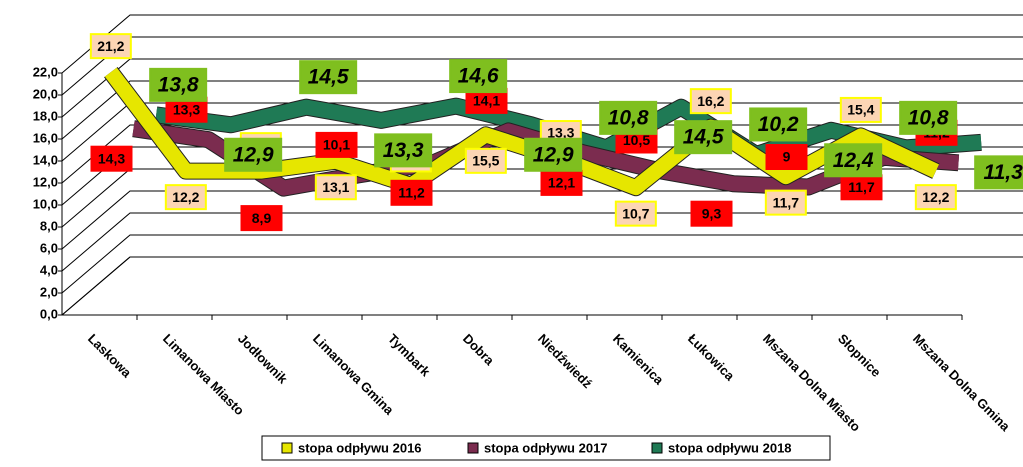 The image size is (1023, 467). Describe the element at coordinates (486, 101) in the screenshot. I see `value-label: 14,1` at that location.